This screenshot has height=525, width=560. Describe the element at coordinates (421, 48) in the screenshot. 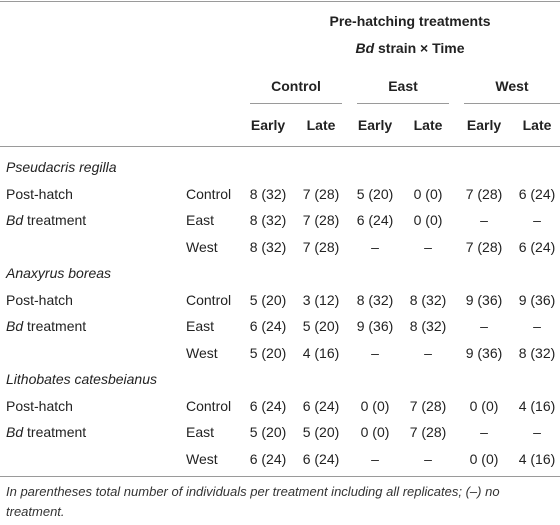

I see `header-subtitle-text: strain × Time` at that location.